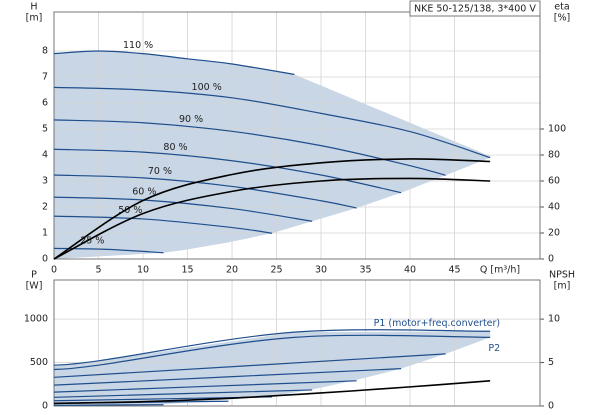 This screenshot has width=593, height=415. I want to click on y-tick-label: 8, so click(45, 51).